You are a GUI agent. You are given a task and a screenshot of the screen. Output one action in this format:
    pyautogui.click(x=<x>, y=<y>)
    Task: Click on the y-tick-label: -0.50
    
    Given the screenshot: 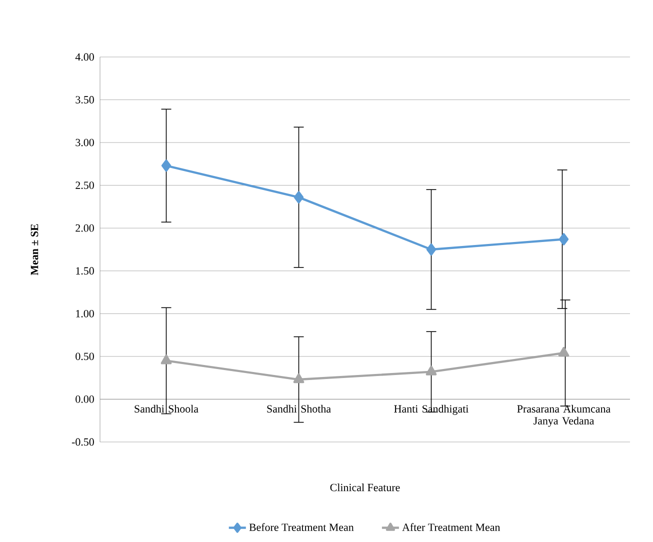 What is the action you would take?
    pyautogui.click(x=83, y=442)
    